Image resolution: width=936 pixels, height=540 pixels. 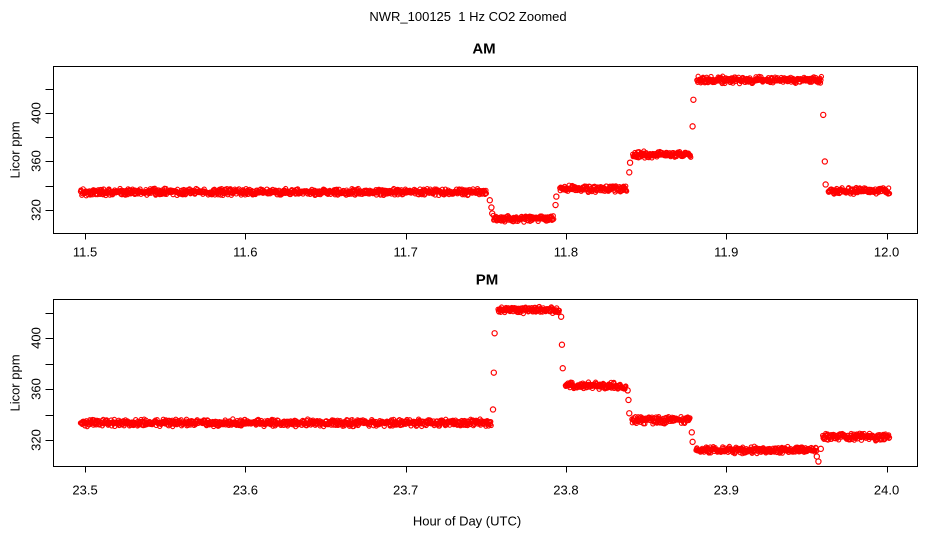 I want to click on x-tick-label: 23.9, so click(x=726, y=490).